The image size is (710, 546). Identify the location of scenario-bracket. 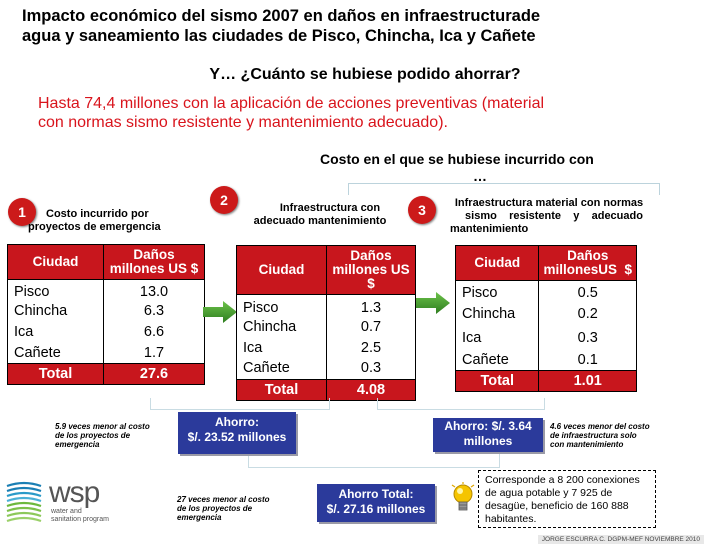
(504, 189).